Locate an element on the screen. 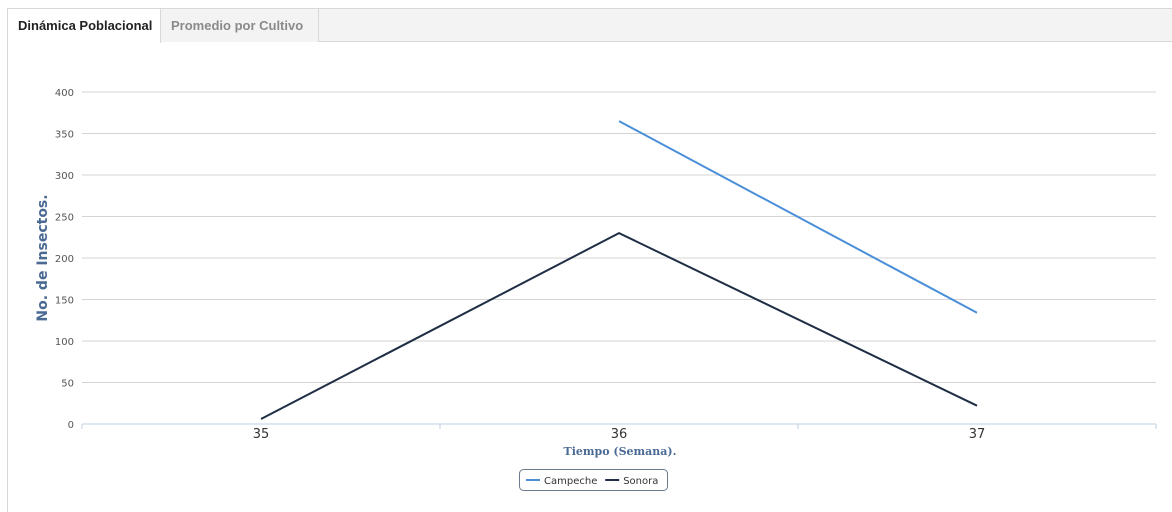 This screenshot has height=512, width=1172. legend-label: Sonora is located at coordinates (640, 481).